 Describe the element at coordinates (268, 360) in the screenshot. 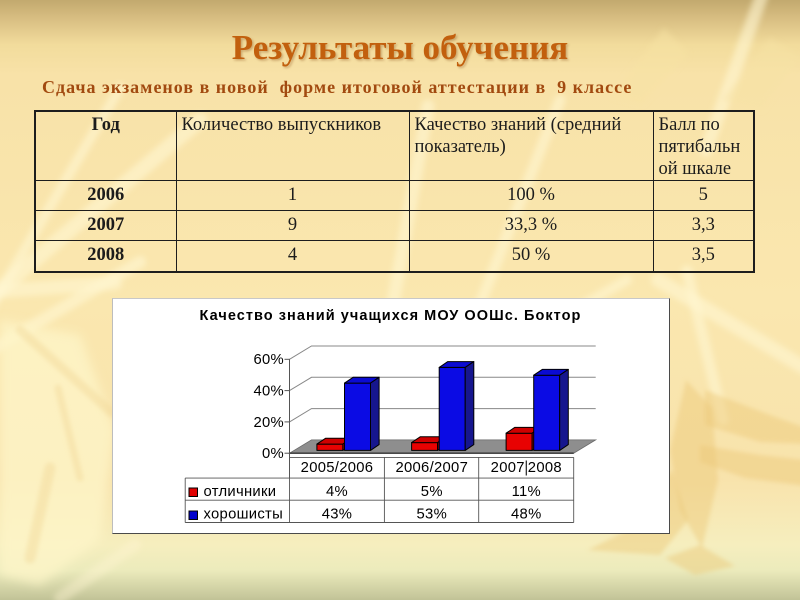

I see `svg-text: 60%` at that location.